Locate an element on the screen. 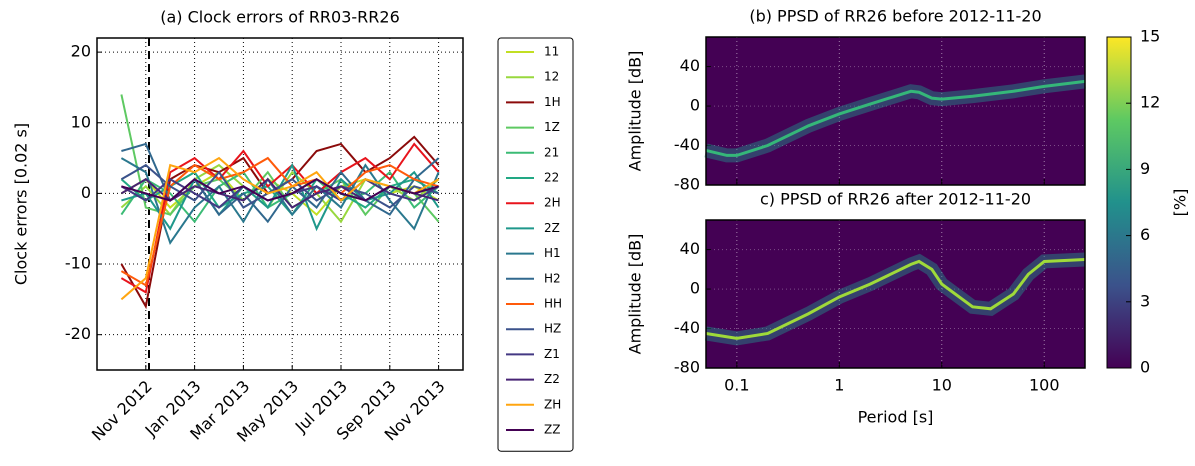 The height and width of the screenshot is (466, 1195). chart-title: (b) PPSD of RR26 before 2012-11-20 is located at coordinates (895, 16).